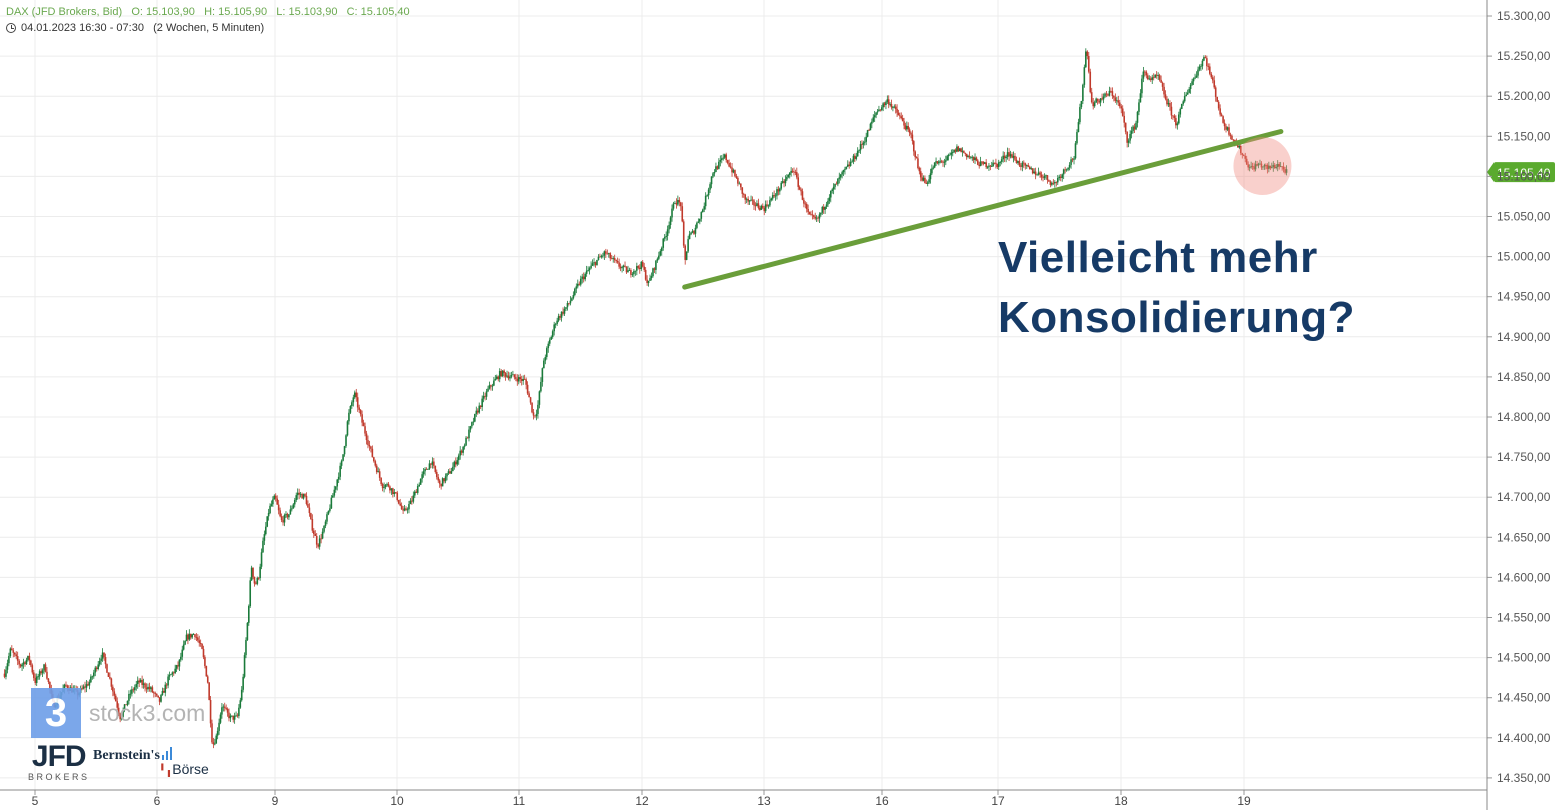 The width and height of the screenshot is (1558, 810). I want to click on jfd-logo-sub: BROKERS, so click(59, 777).